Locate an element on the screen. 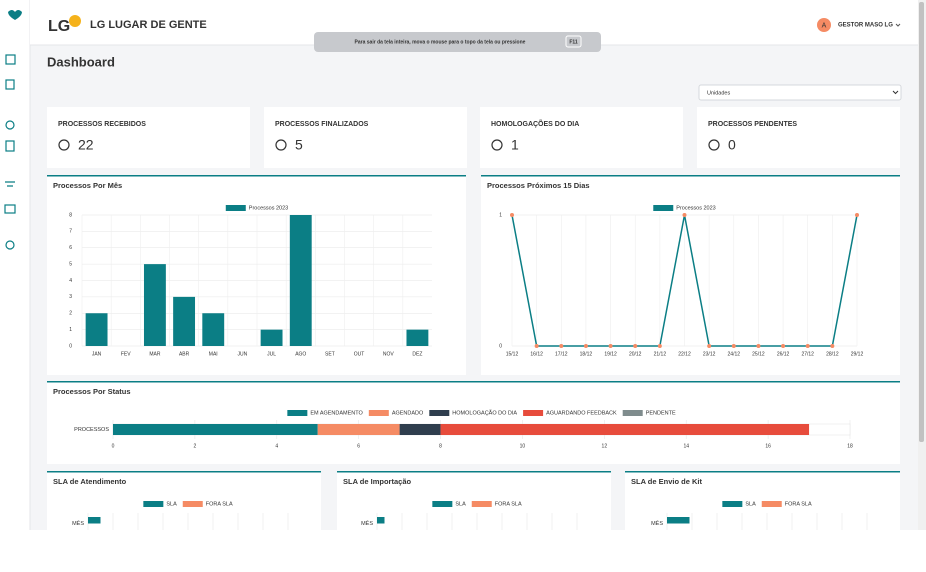 The height and width of the screenshot is (572, 926). x-tick-label: NOV is located at coordinates (389, 354).